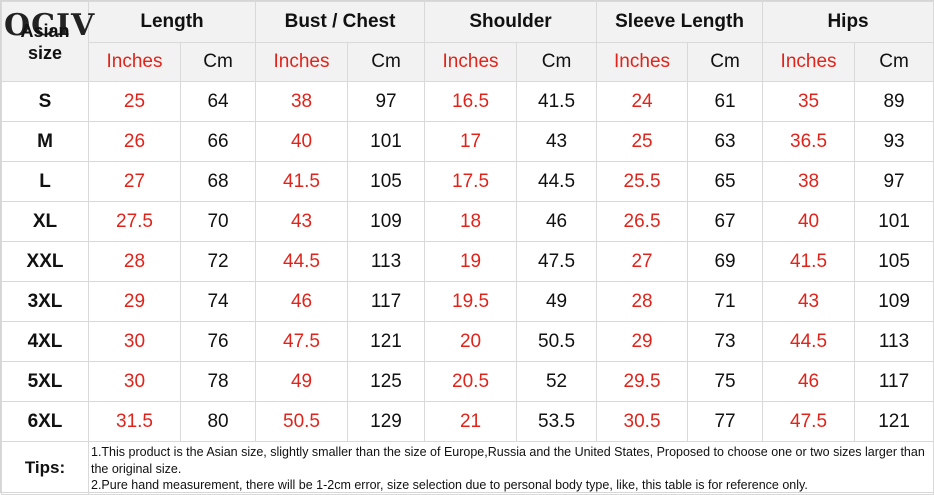 The image size is (934, 495). I want to click on inches-cell: 49, so click(302, 381).